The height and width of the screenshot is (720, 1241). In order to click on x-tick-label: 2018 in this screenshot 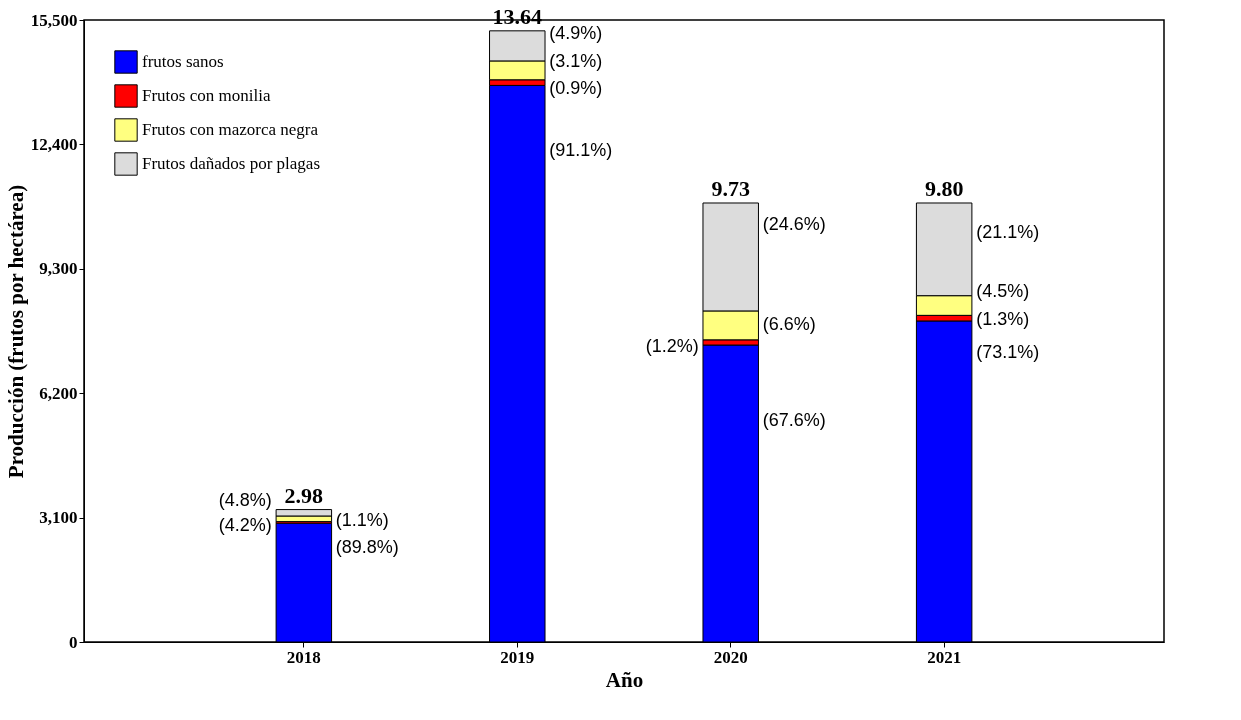, I will do `click(303, 657)`.